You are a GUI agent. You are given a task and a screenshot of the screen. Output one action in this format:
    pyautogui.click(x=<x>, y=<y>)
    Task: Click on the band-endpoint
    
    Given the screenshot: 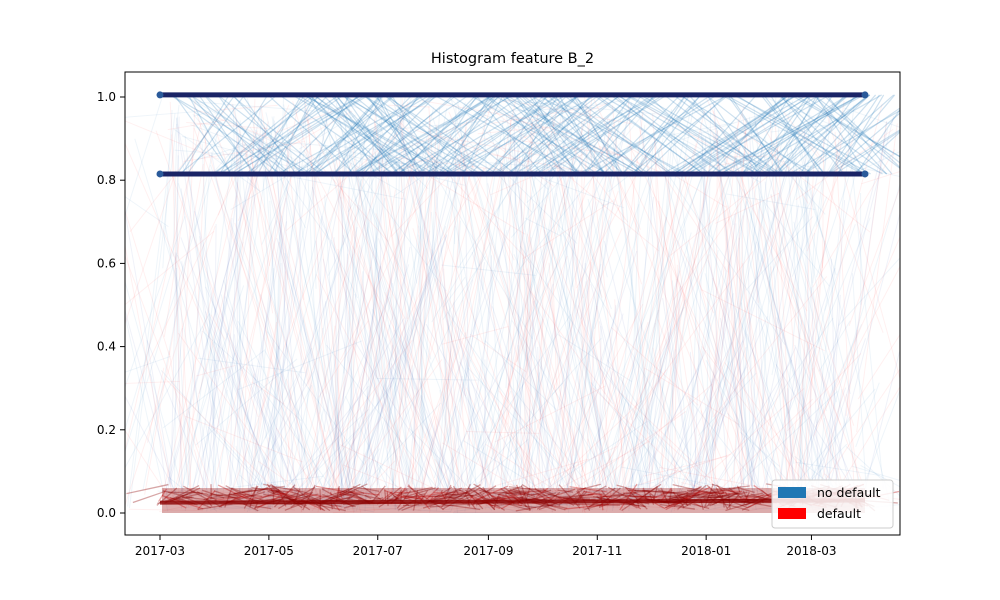 What is the action you would take?
    pyautogui.click(x=865, y=174)
    